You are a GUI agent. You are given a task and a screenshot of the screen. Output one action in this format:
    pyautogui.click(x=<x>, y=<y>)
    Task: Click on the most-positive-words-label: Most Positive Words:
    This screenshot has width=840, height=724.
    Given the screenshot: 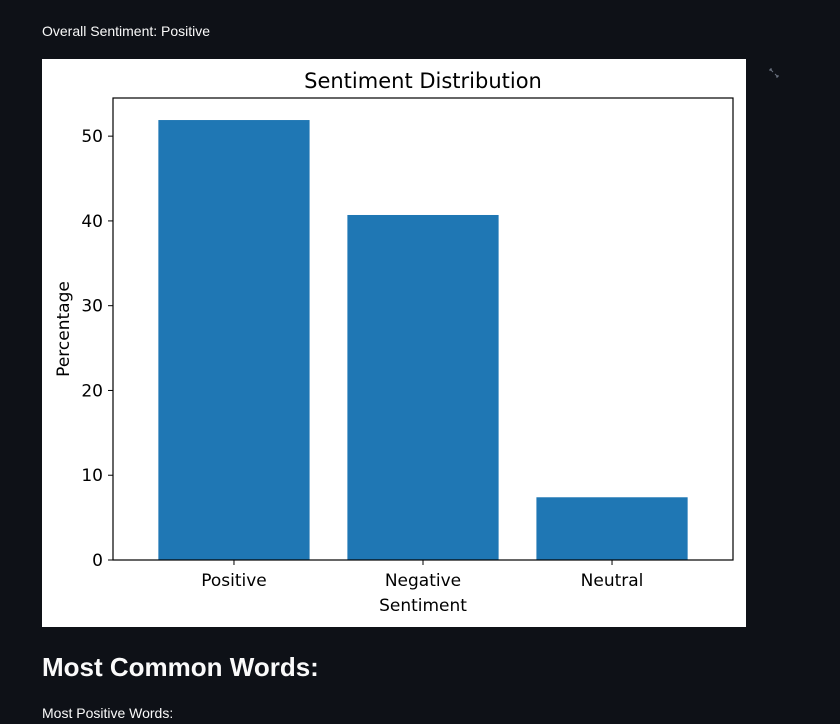 What is the action you would take?
    pyautogui.click(x=108, y=713)
    